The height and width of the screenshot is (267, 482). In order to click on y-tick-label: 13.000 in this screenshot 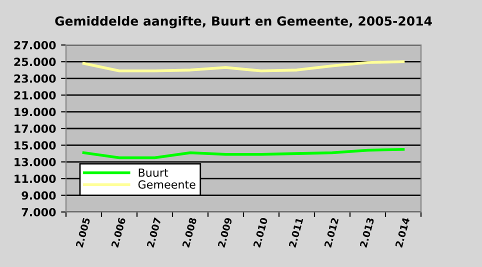, I will do `click(35, 162)`.